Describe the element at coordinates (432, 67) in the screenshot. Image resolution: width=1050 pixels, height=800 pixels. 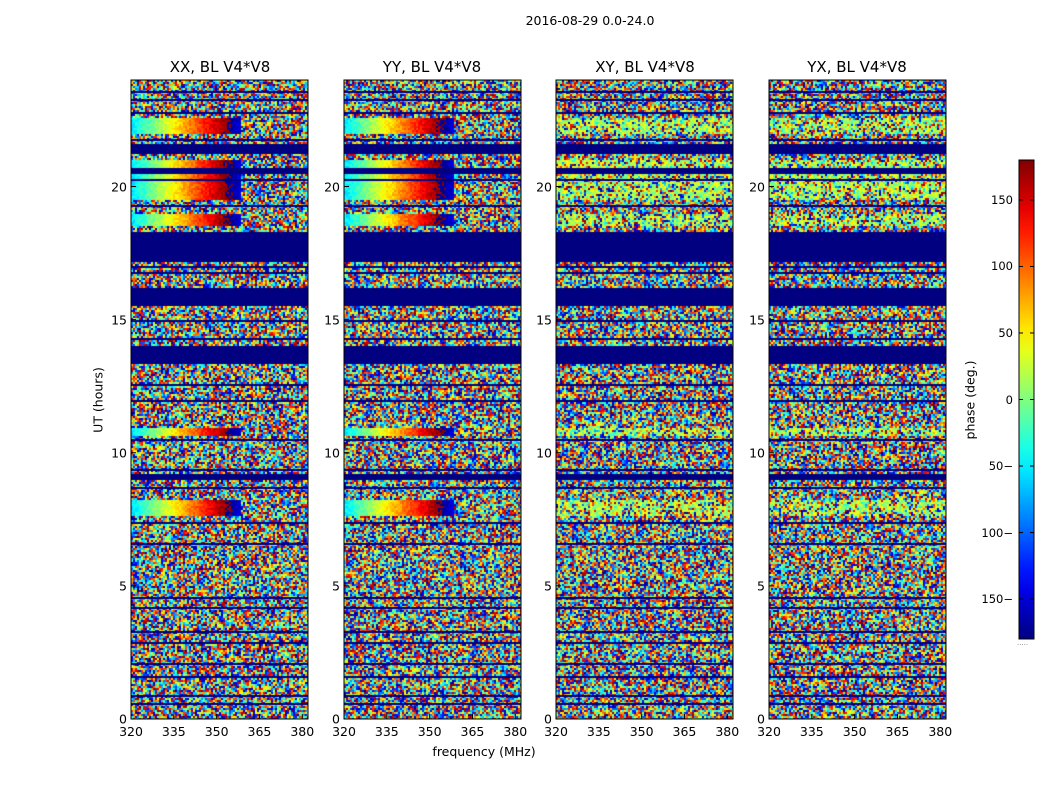
I see `panel-title-yy: YY, BL V4*V8` at that location.